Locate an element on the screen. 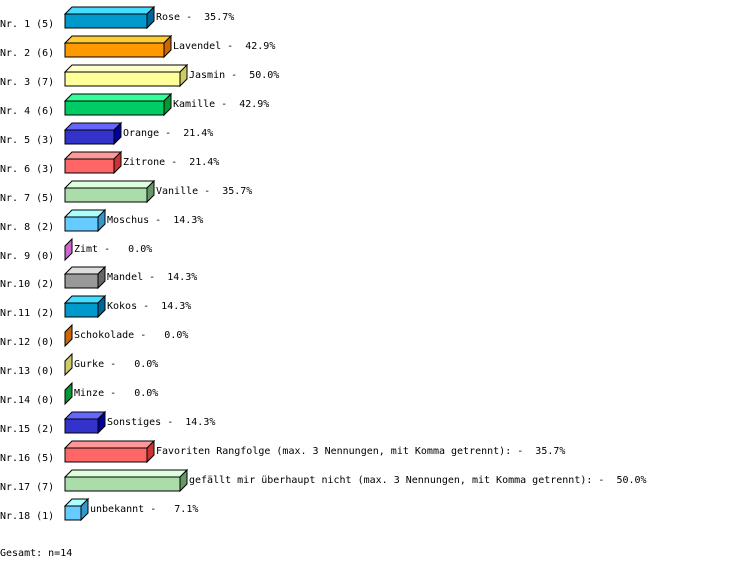 Image resolution: width=753 pixels, height=571 pixels. category-label: Nr.16 (5) is located at coordinates (27, 458).